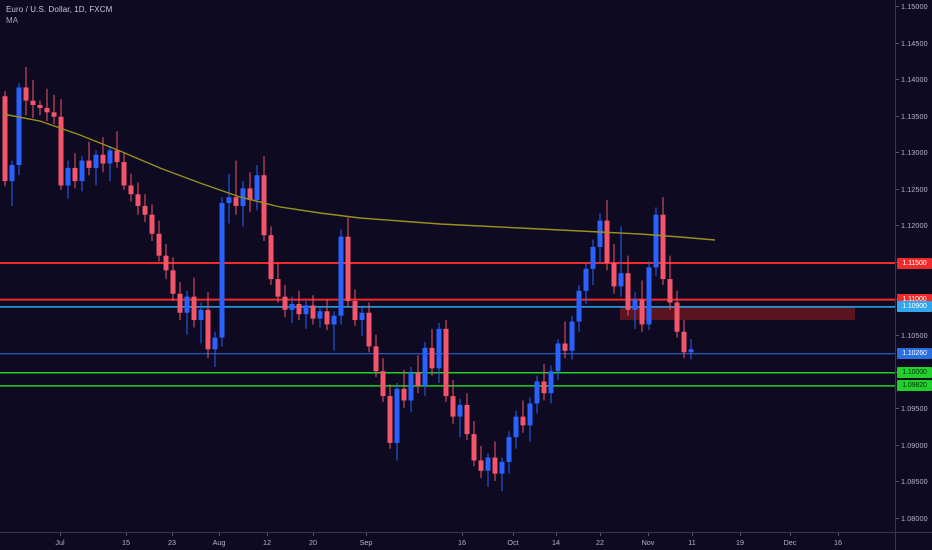 The image size is (932, 550). What do you see at coordinates (914, 354) in the screenshot?
I see `price-tag-blue: 1.10260` at bounding box center [914, 354].